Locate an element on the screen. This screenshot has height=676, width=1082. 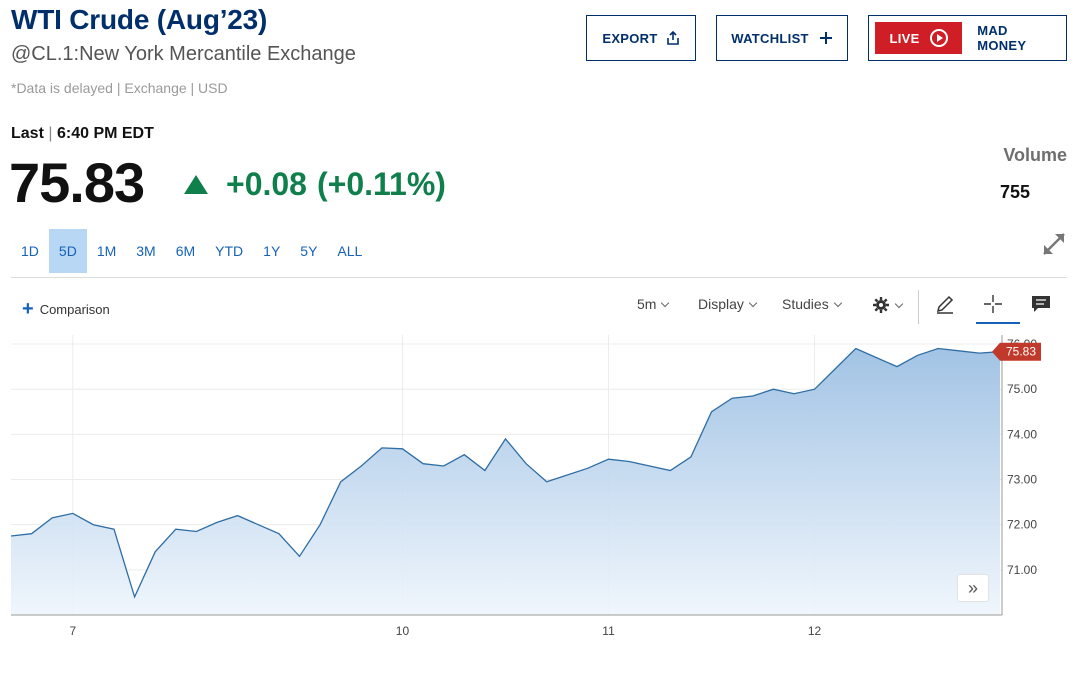
range-tabs: 1D 5D 1M 3M 6M YTD 1Y 5Y ALL is located at coordinates (191, 251).